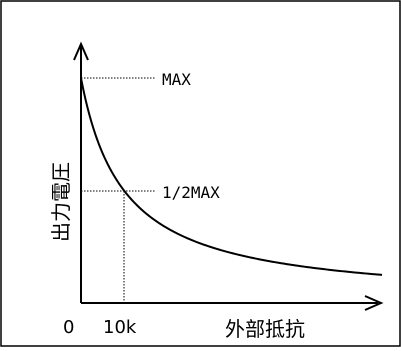 The image size is (401, 351). What do you see at coordinates (120, 327) in the screenshot?
I see `x-tick-label-10k: 10k` at bounding box center [120, 327].